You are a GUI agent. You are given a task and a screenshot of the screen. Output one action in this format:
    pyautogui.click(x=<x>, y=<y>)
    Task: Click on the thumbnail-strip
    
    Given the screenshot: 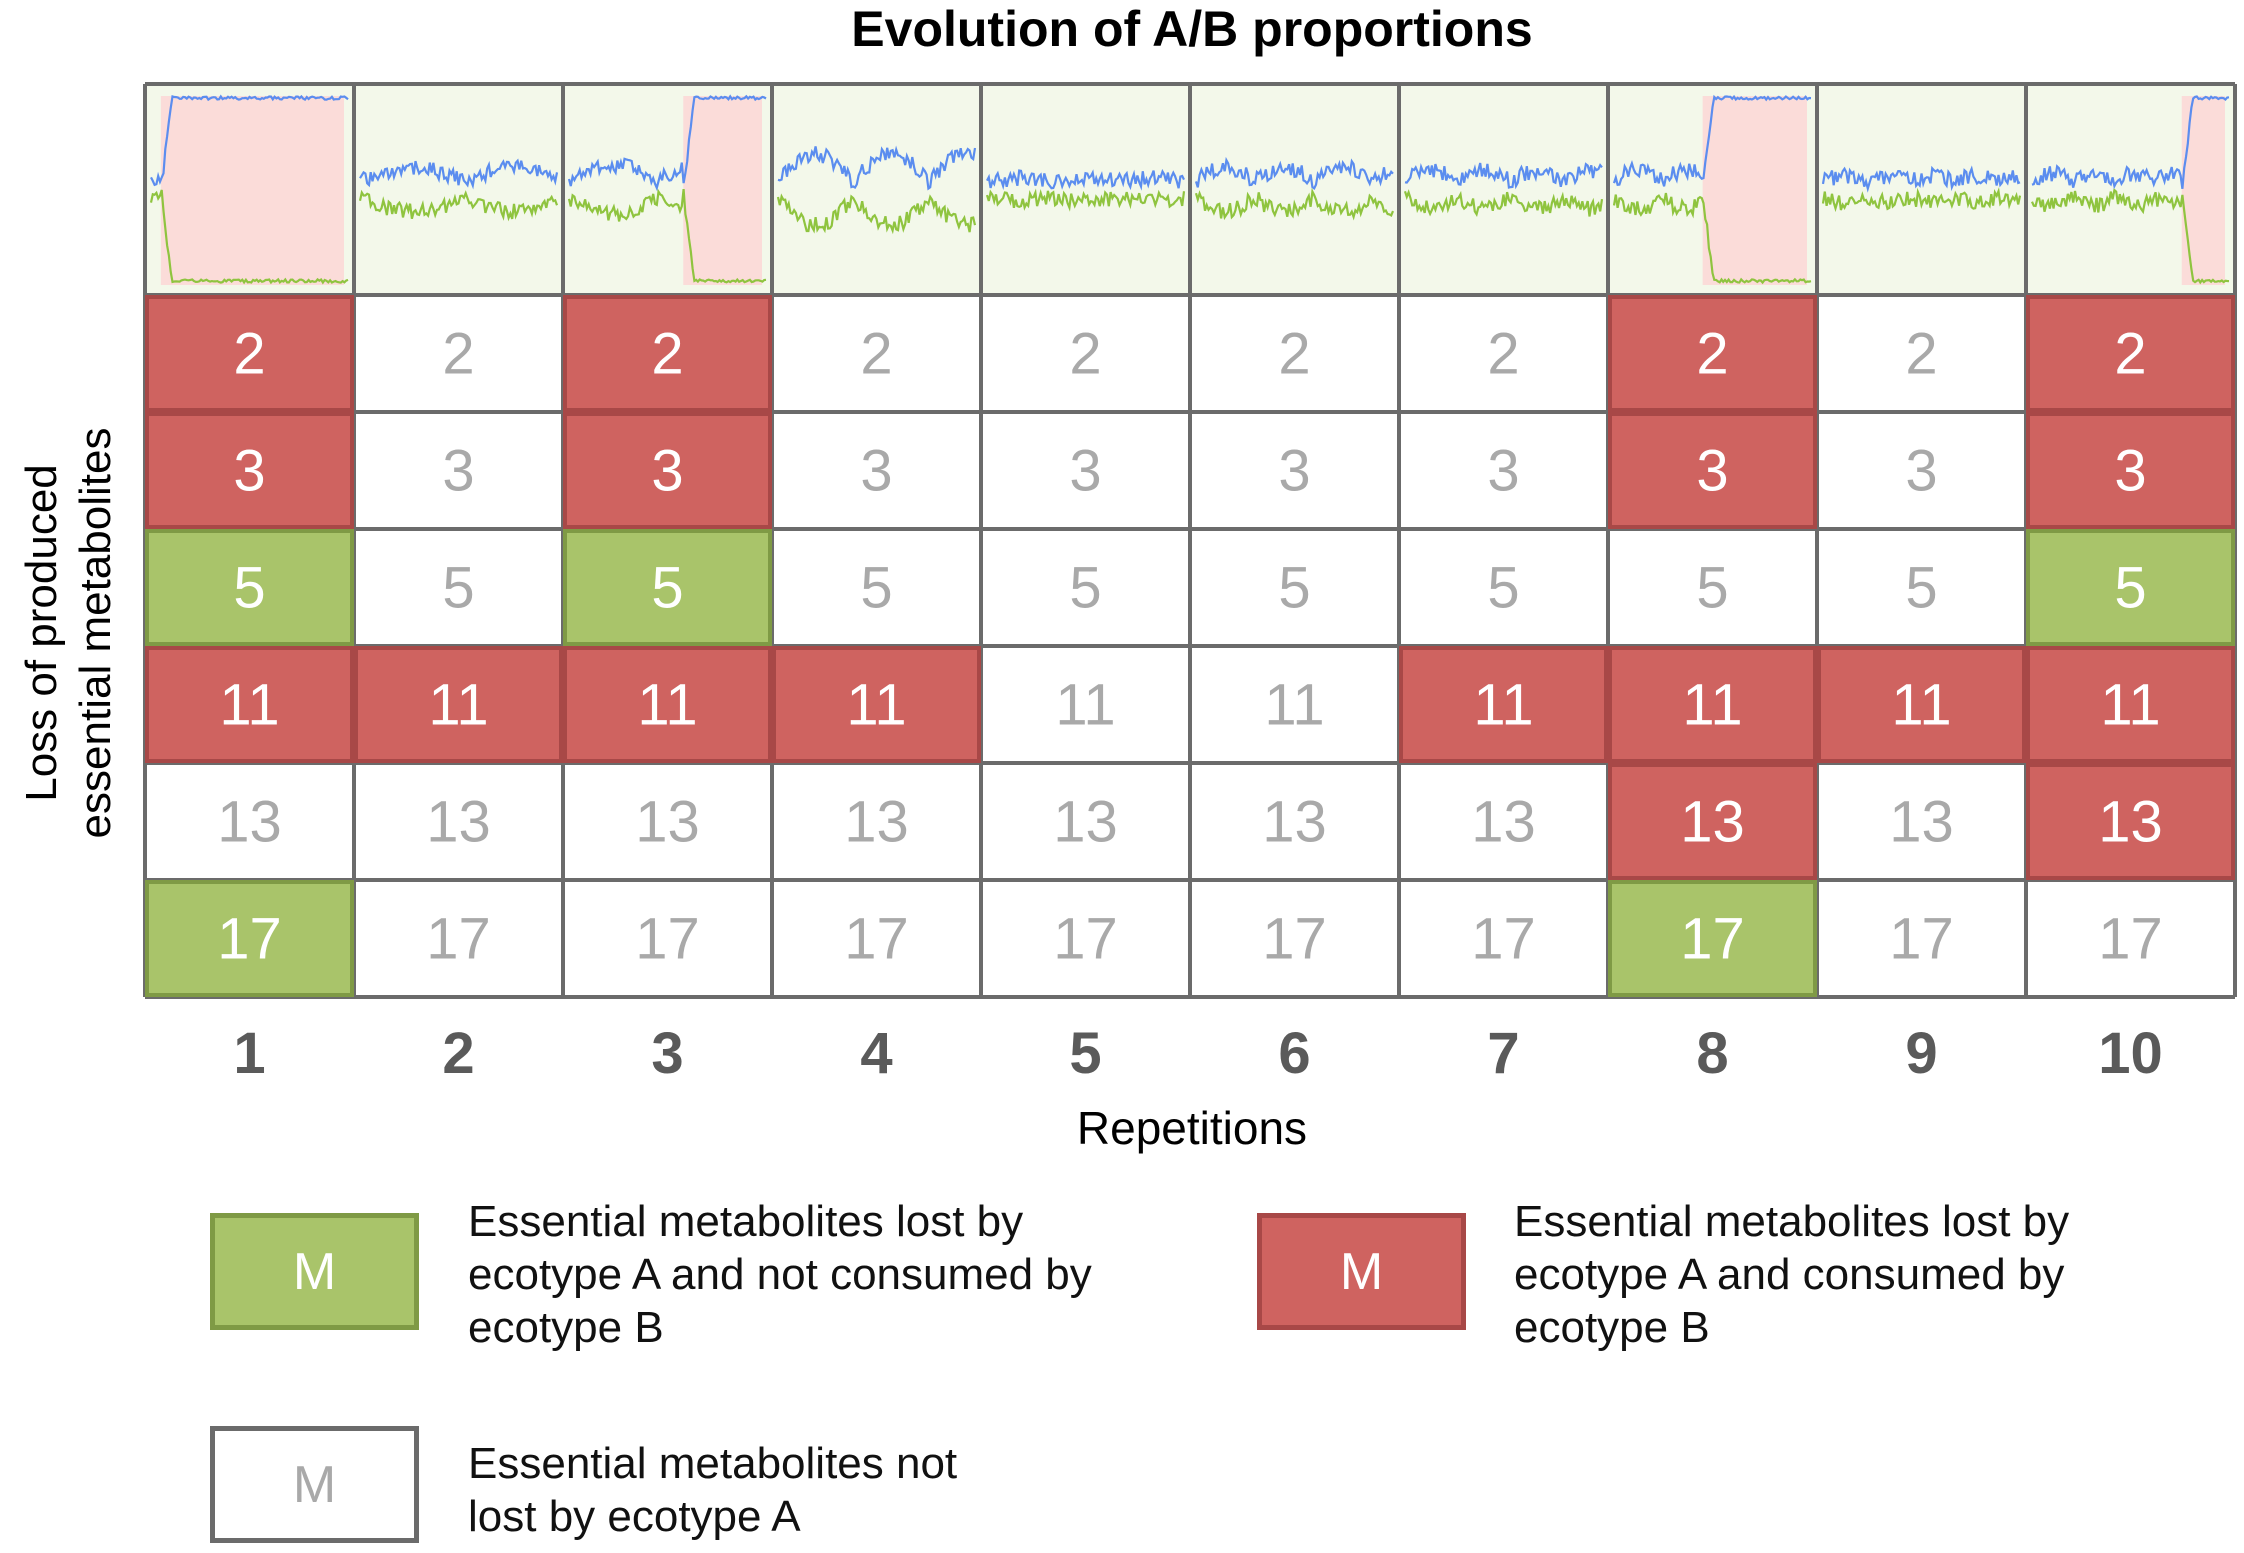 What is the action you would take?
    pyautogui.click(x=1190, y=189)
    